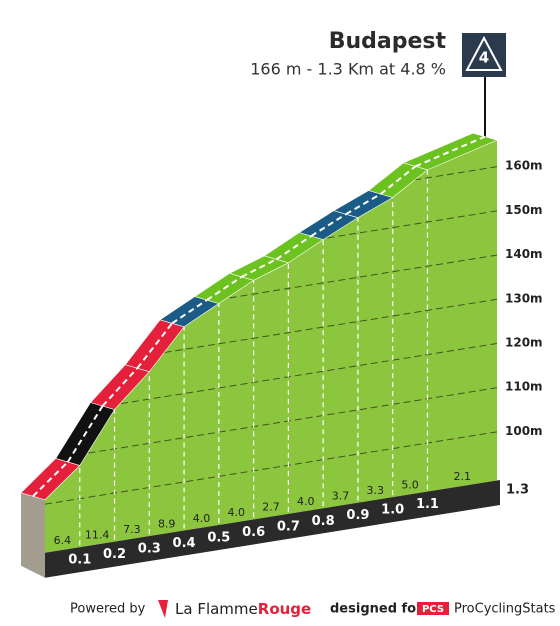 The height and width of the screenshot is (626, 560). I want to click on base-band, so click(272, 529).